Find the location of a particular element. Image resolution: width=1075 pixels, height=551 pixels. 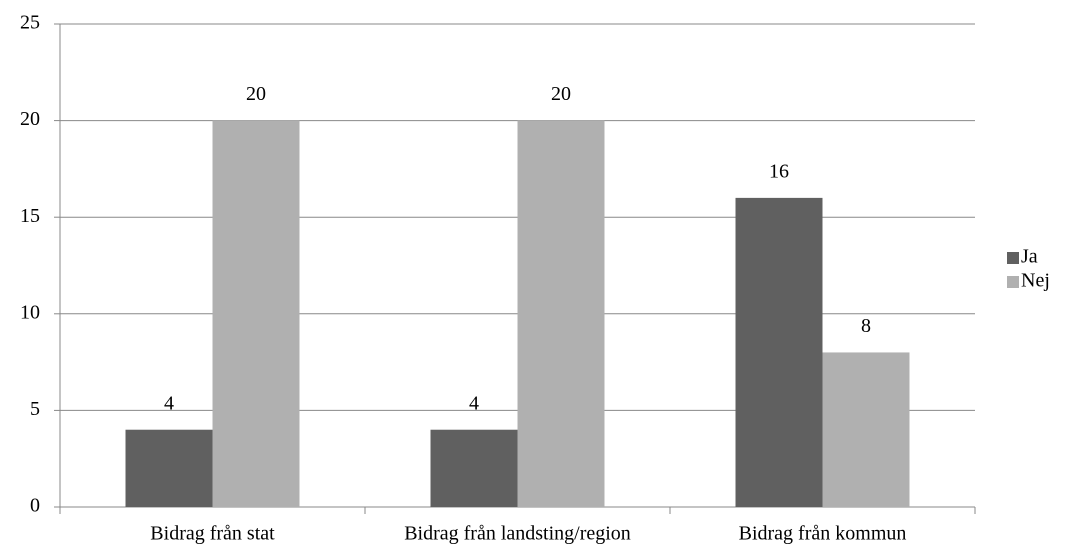

y-tick-label: 5 is located at coordinates (35, 409).